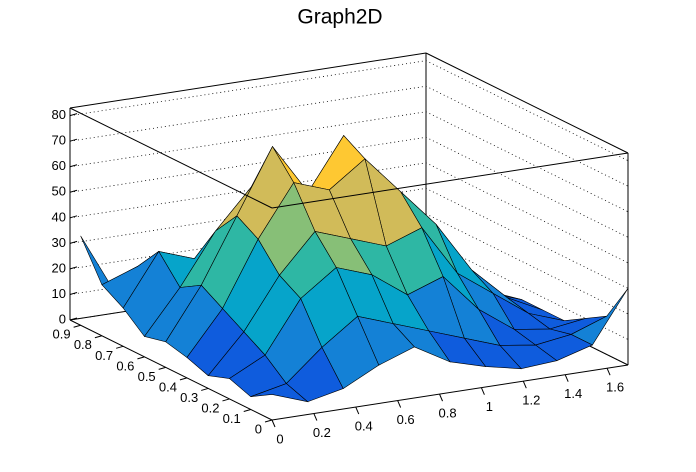 This screenshot has height=472, width=696. I want to click on z-tick-label: 70, so click(59, 140).